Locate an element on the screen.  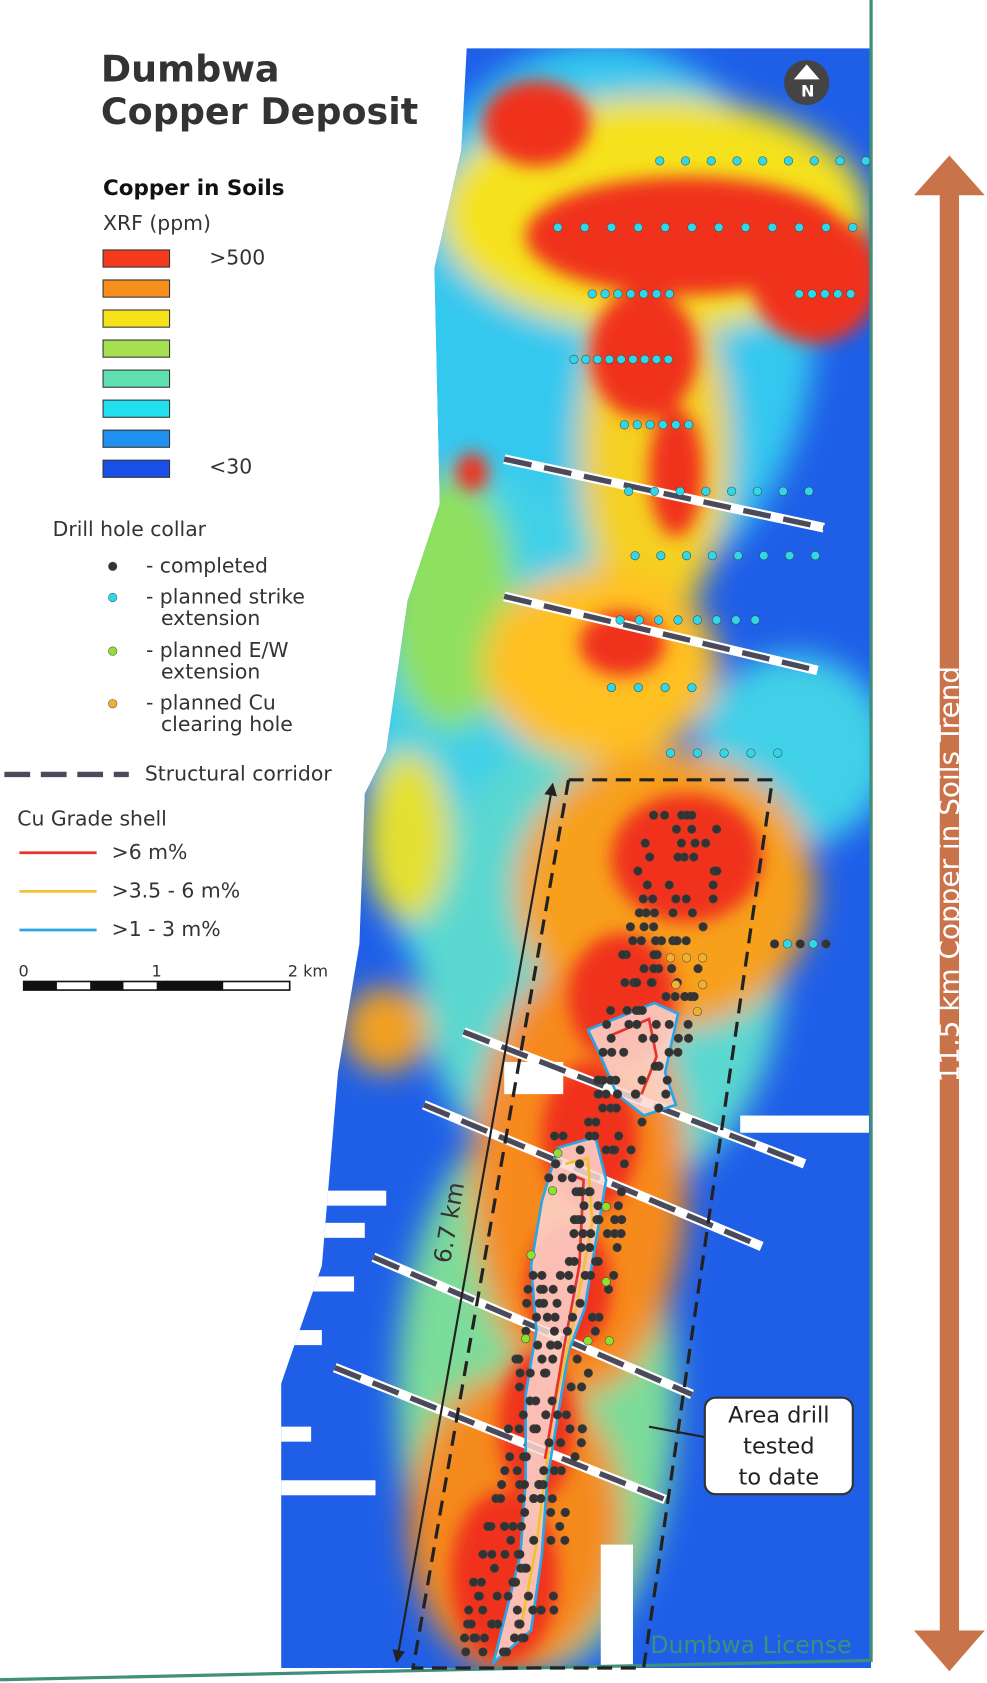
collar-label: clearing hole is located at coordinates (227, 724).